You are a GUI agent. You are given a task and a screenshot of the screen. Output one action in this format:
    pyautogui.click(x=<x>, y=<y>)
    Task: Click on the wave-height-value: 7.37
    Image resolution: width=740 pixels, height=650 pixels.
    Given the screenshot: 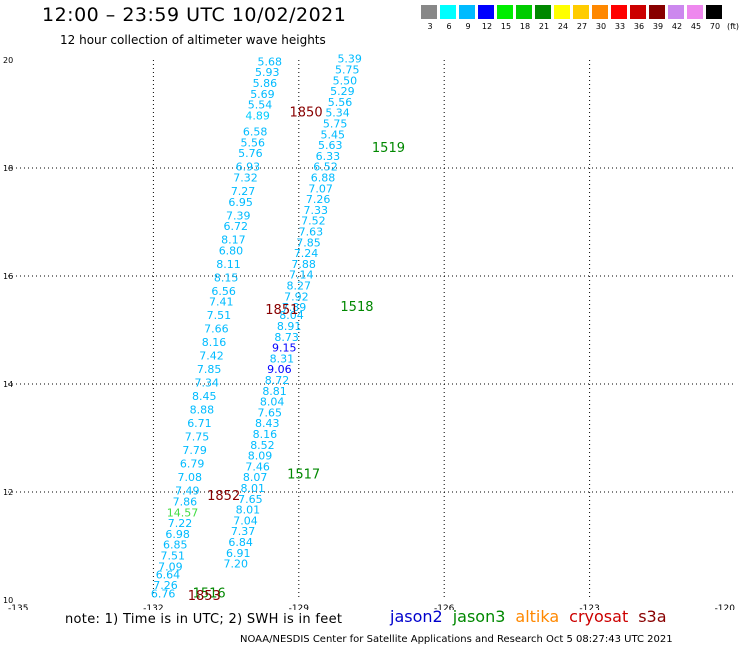 What is the action you would take?
    pyautogui.click(x=243, y=531)
    